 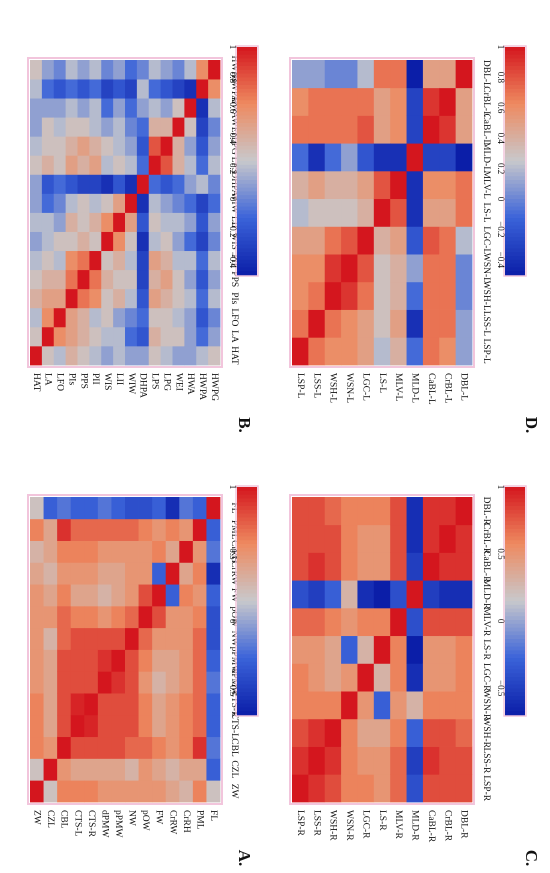 I want to click on colorbar-frame, so click(x=247, y=601).